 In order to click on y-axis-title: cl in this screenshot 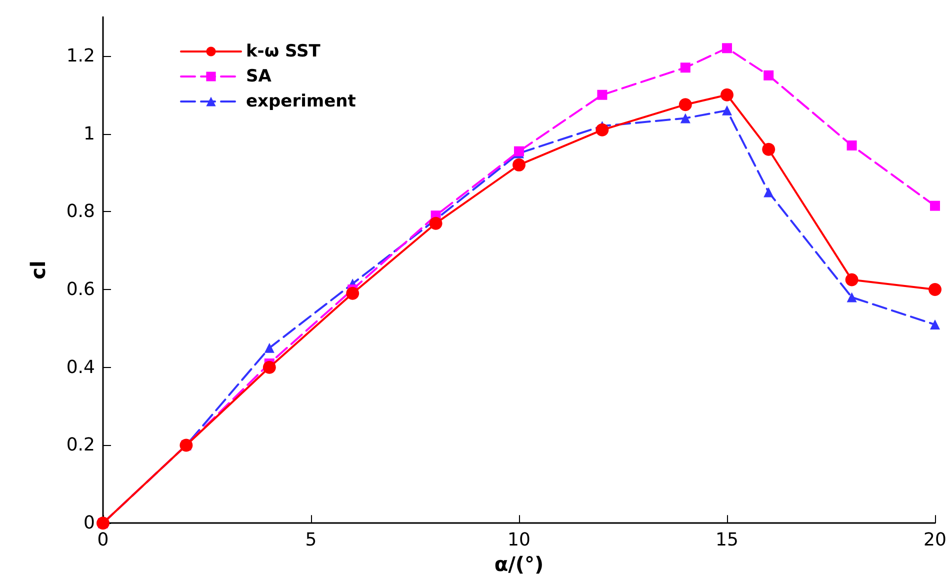, I will do `click(38, 270)`.